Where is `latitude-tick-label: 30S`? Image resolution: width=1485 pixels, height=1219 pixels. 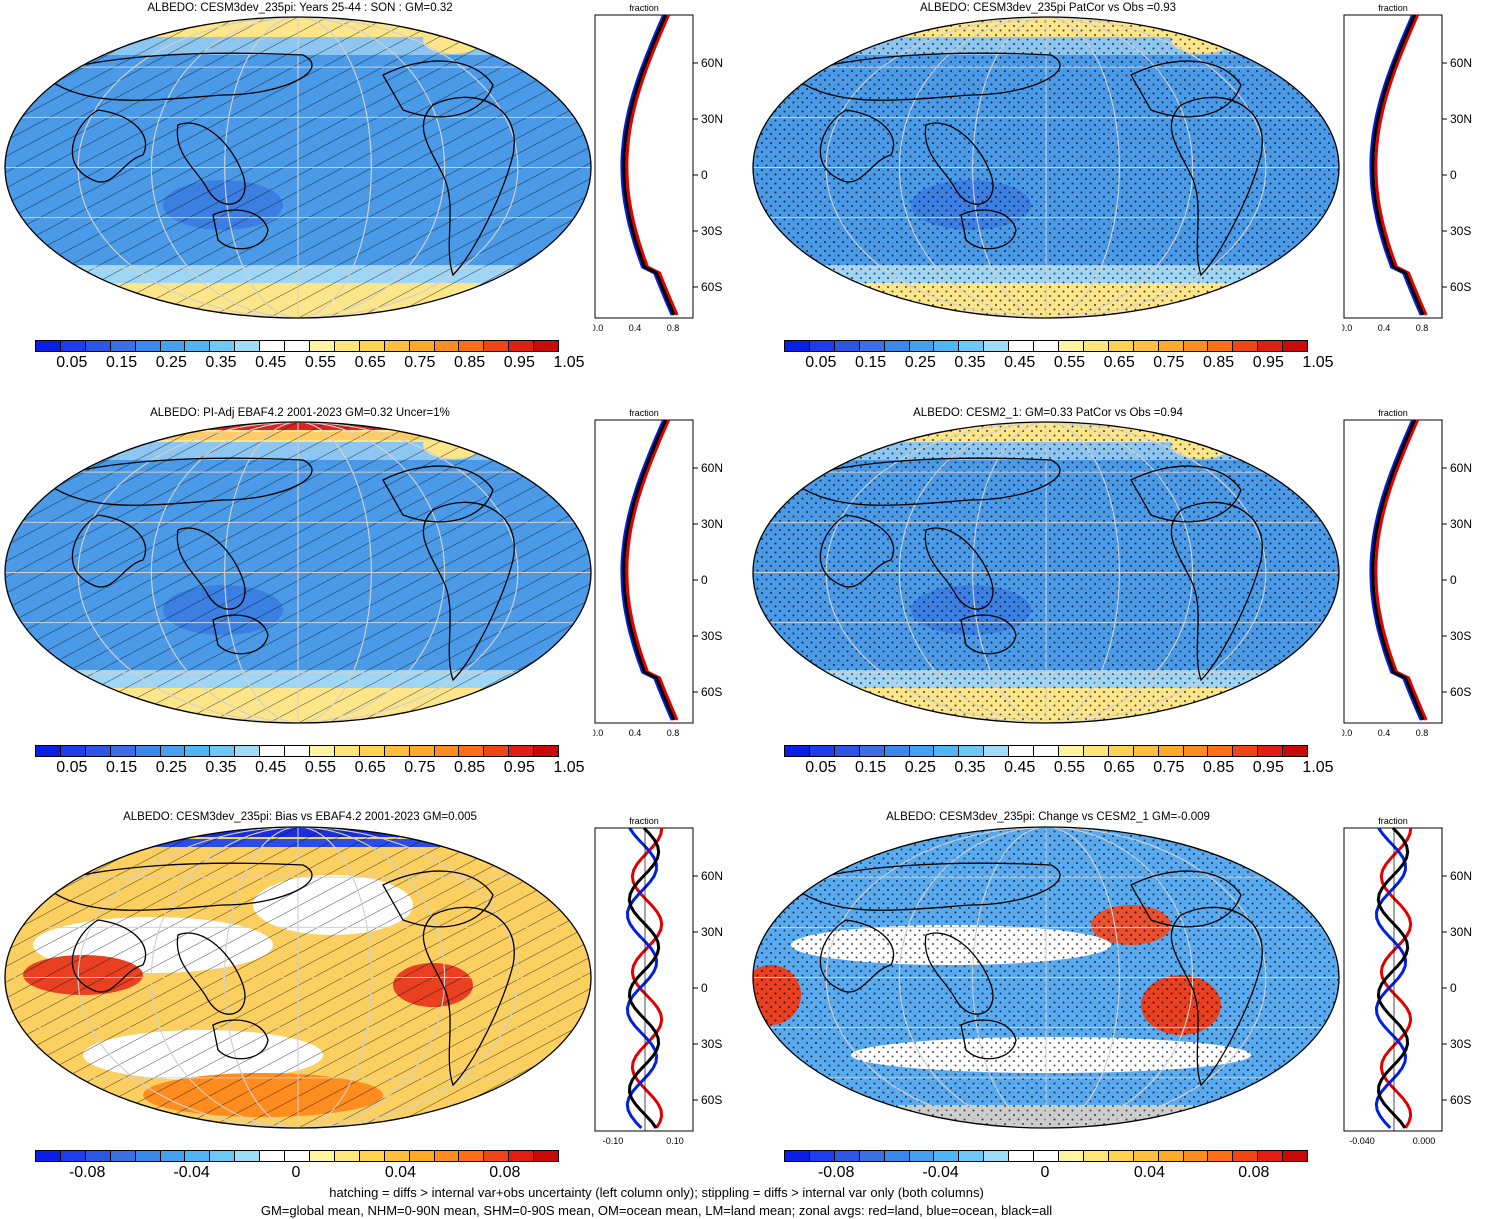 latitude-tick-label: 30S is located at coordinates (1460, 636).